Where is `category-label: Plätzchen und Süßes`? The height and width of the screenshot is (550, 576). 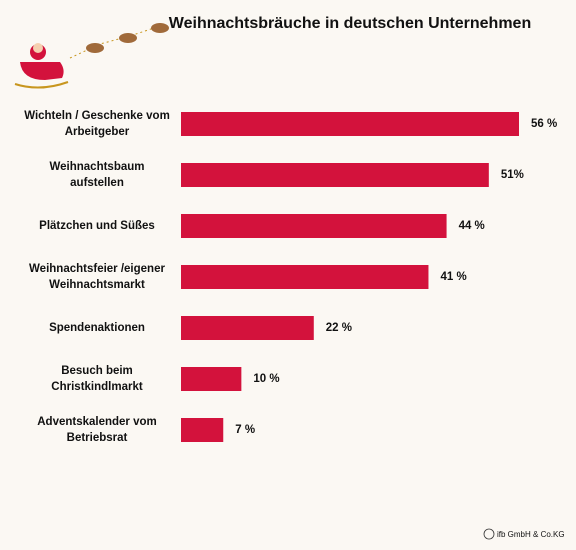
category-label: Plätzchen und Süßes is located at coordinates (97, 226).